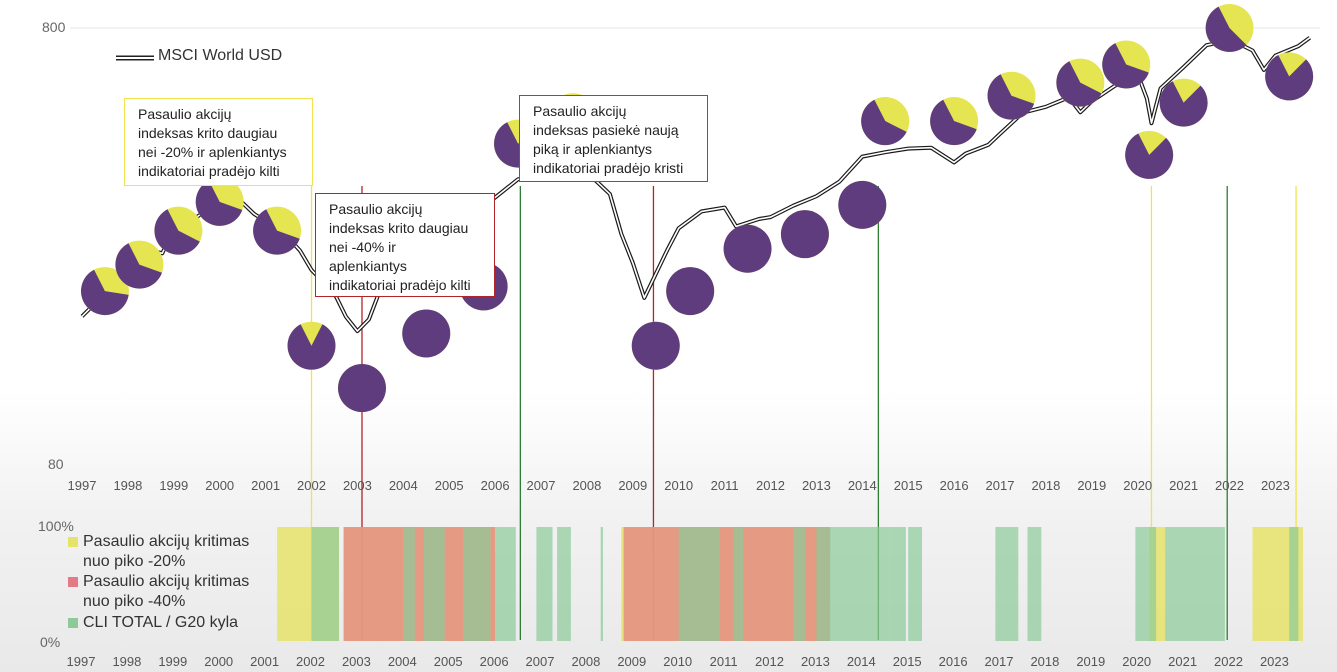 Image resolution: width=1337 pixels, height=672 pixels. What do you see at coordinates (769, 661) in the screenshot?
I see `x-tick-label: 2012` at bounding box center [769, 661].